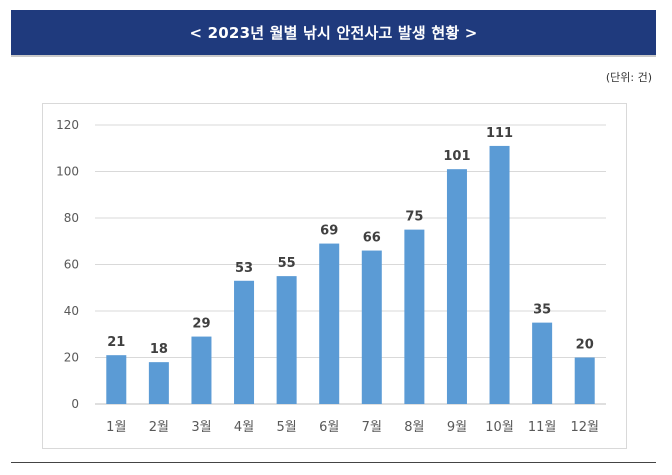 This screenshot has height=475, width=672. What do you see at coordinates (456, 286) in the screenshot?
I see `bar-9월` at bounding box center [456, 286].